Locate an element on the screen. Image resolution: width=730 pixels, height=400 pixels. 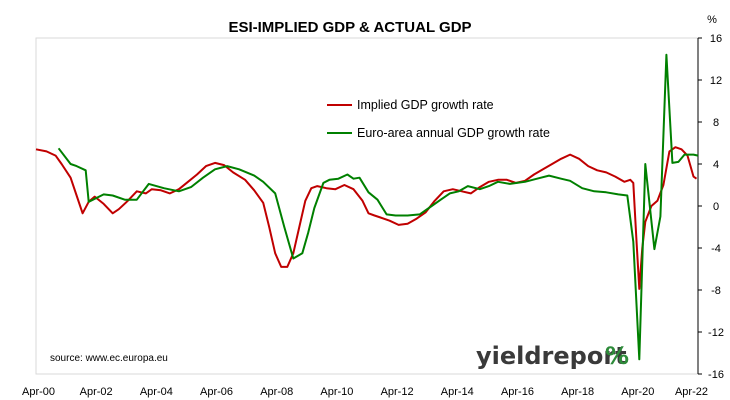
y-unit-label: % is located at coordinates (712, 20).